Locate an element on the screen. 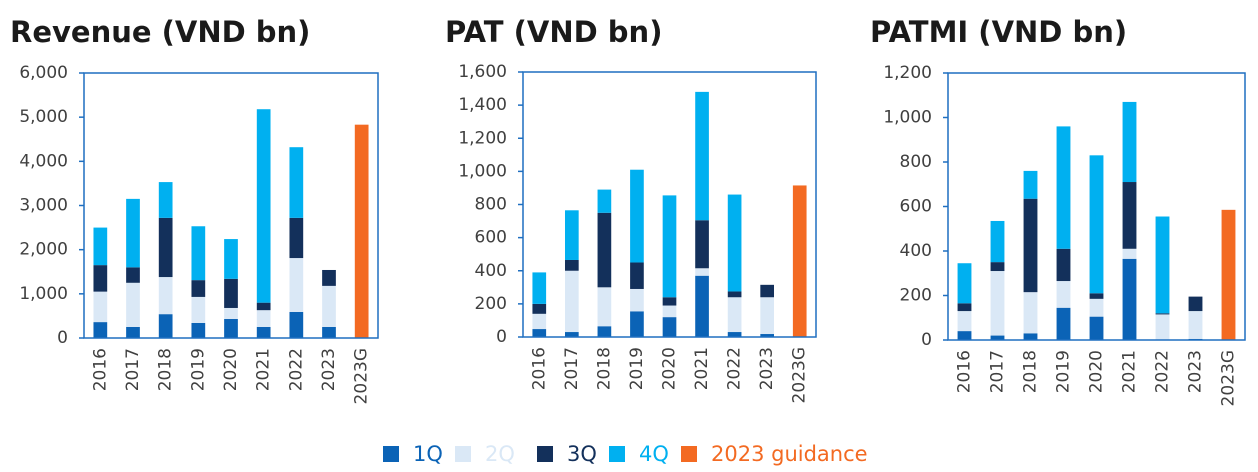 The height and width of the screenshot is (472, 1258). y-tick-label: 1,600 is located at coordinates (482, 72).